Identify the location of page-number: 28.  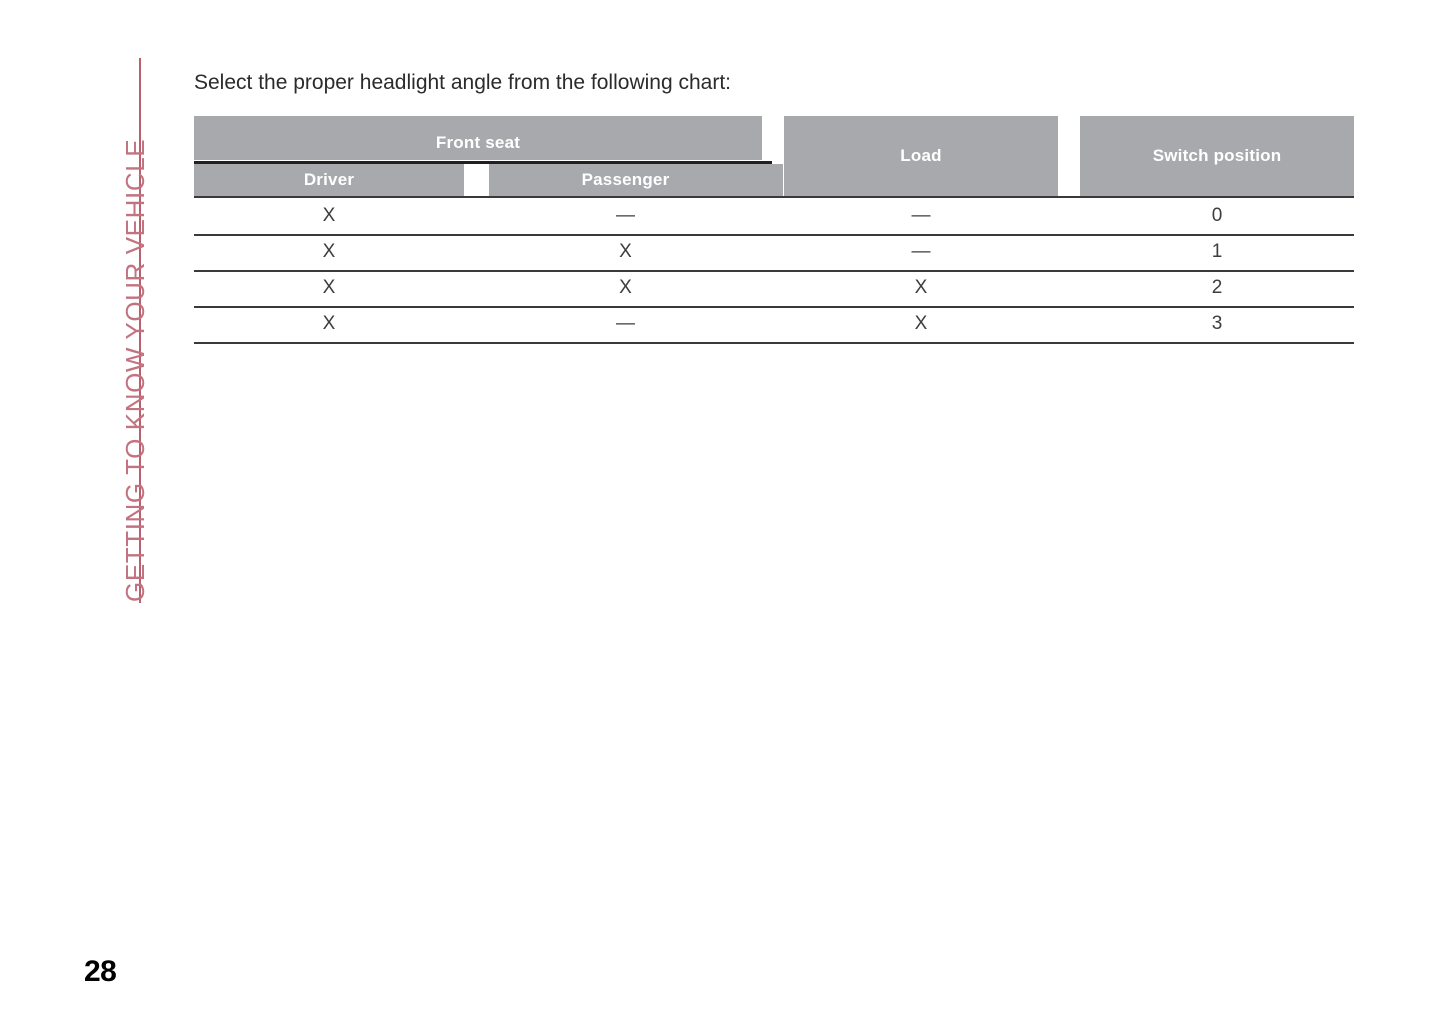
(100, 971).